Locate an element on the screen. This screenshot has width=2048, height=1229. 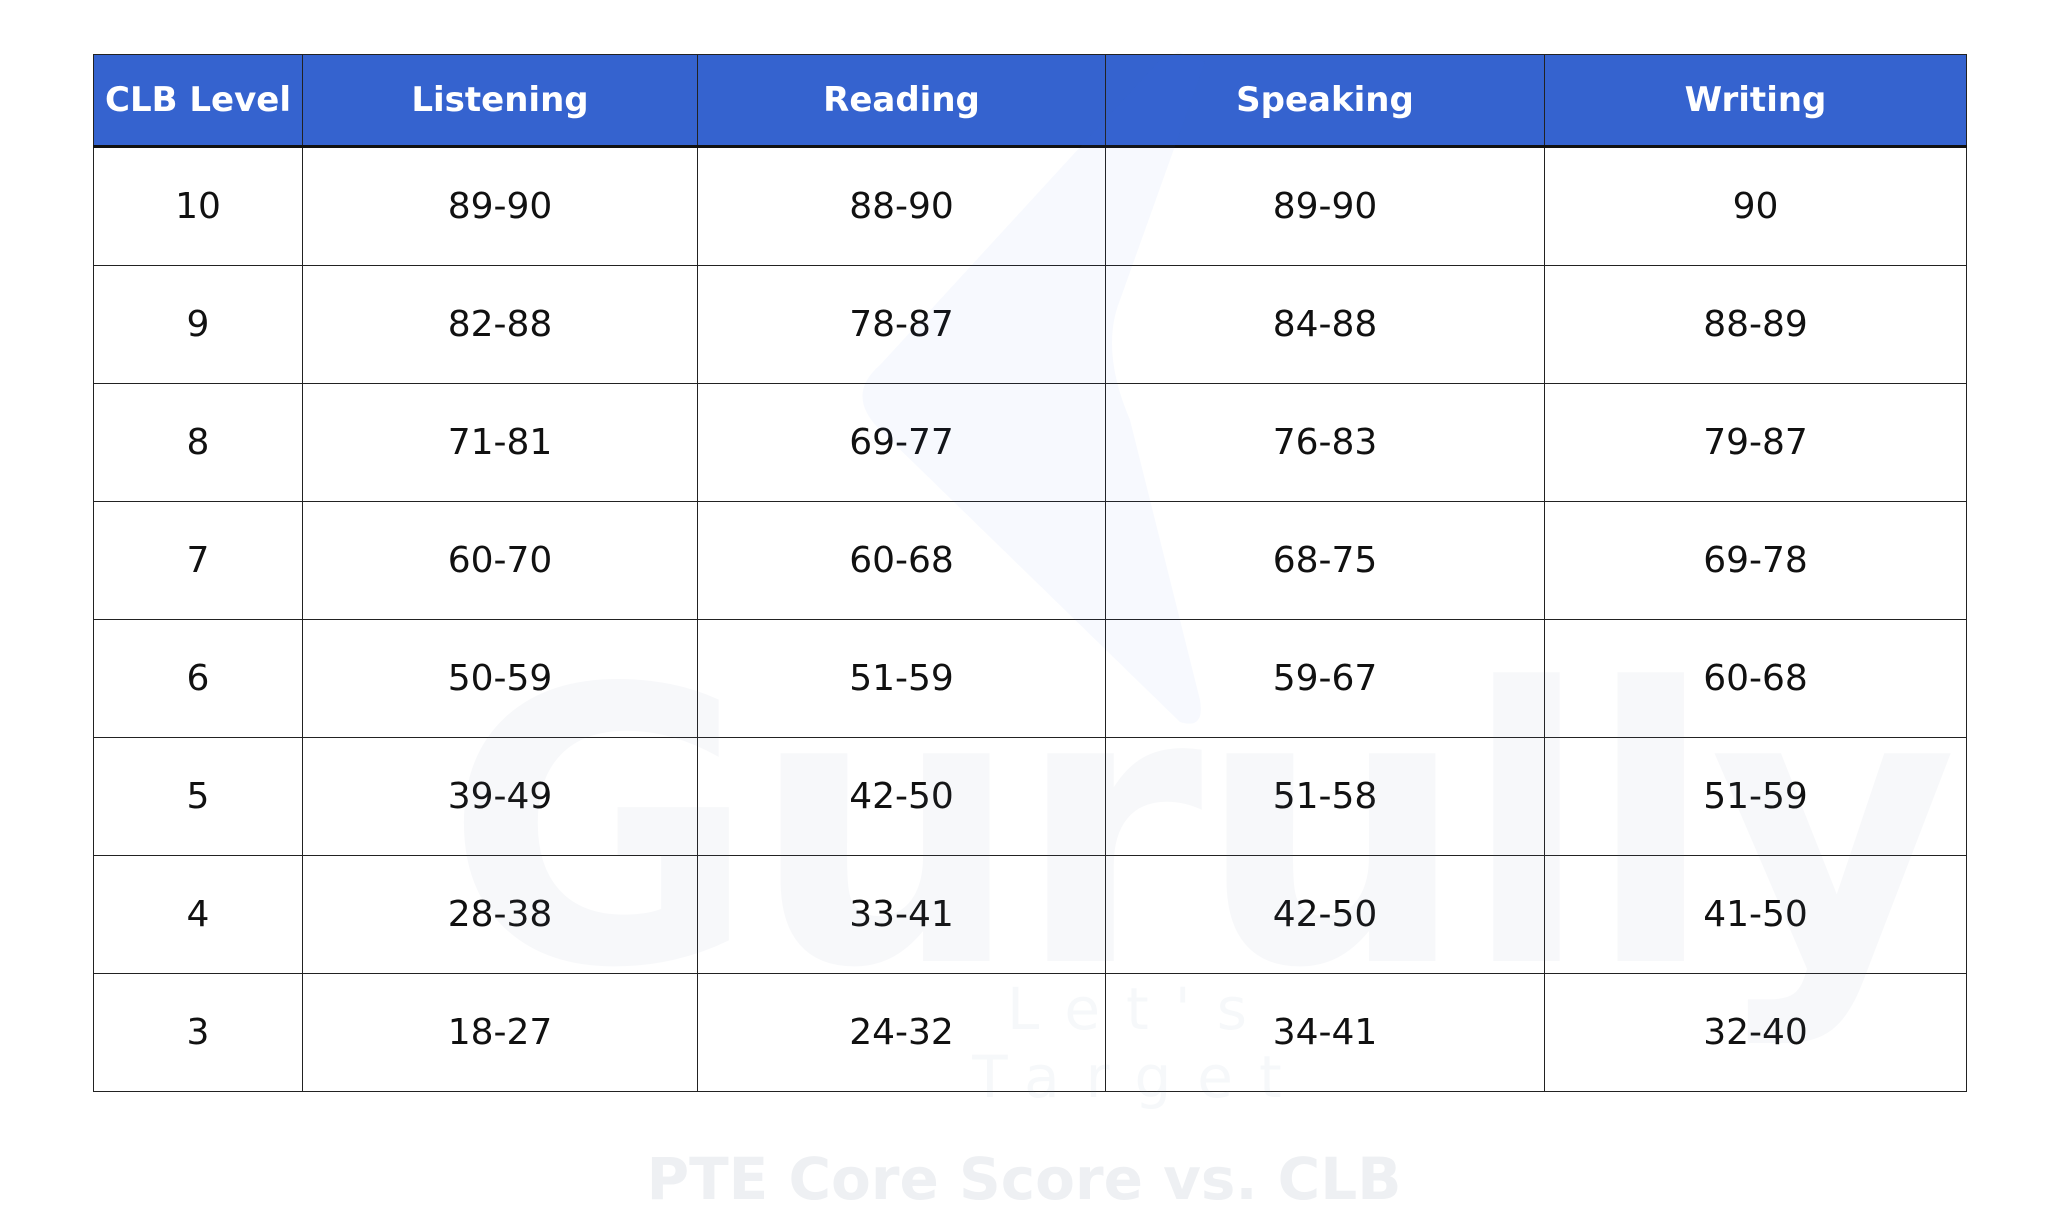
cell-reading: 33-41 is located at coordinates (901, 914).